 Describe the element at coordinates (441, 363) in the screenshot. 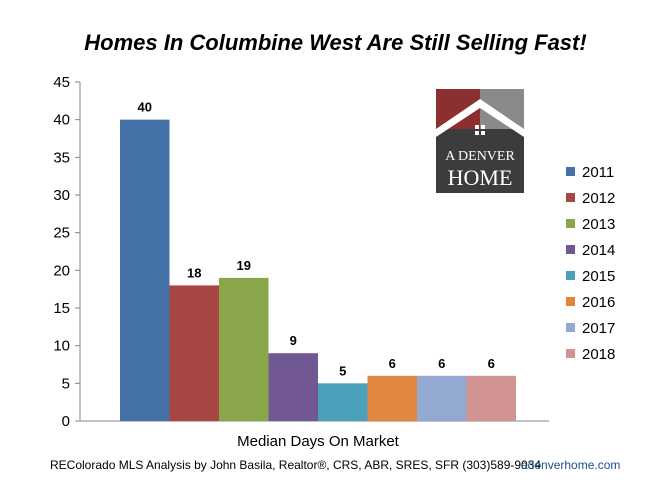

I see `data-label-2017: 6` at that location.